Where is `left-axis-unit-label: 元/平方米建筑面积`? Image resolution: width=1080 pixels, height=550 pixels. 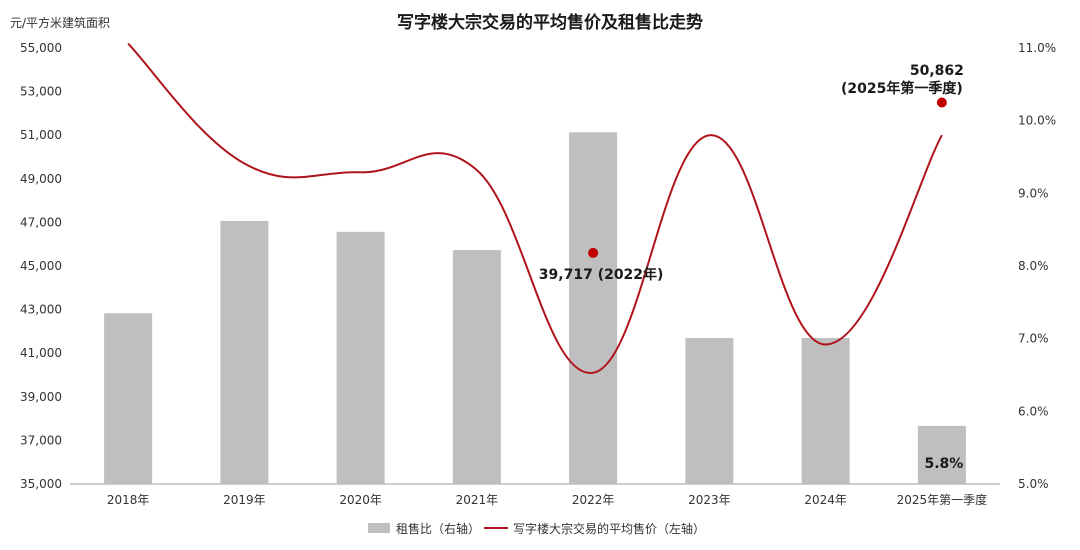
left-axis-unit-label: 元/平方米建筑面积 is located at coordinates (60, 22).